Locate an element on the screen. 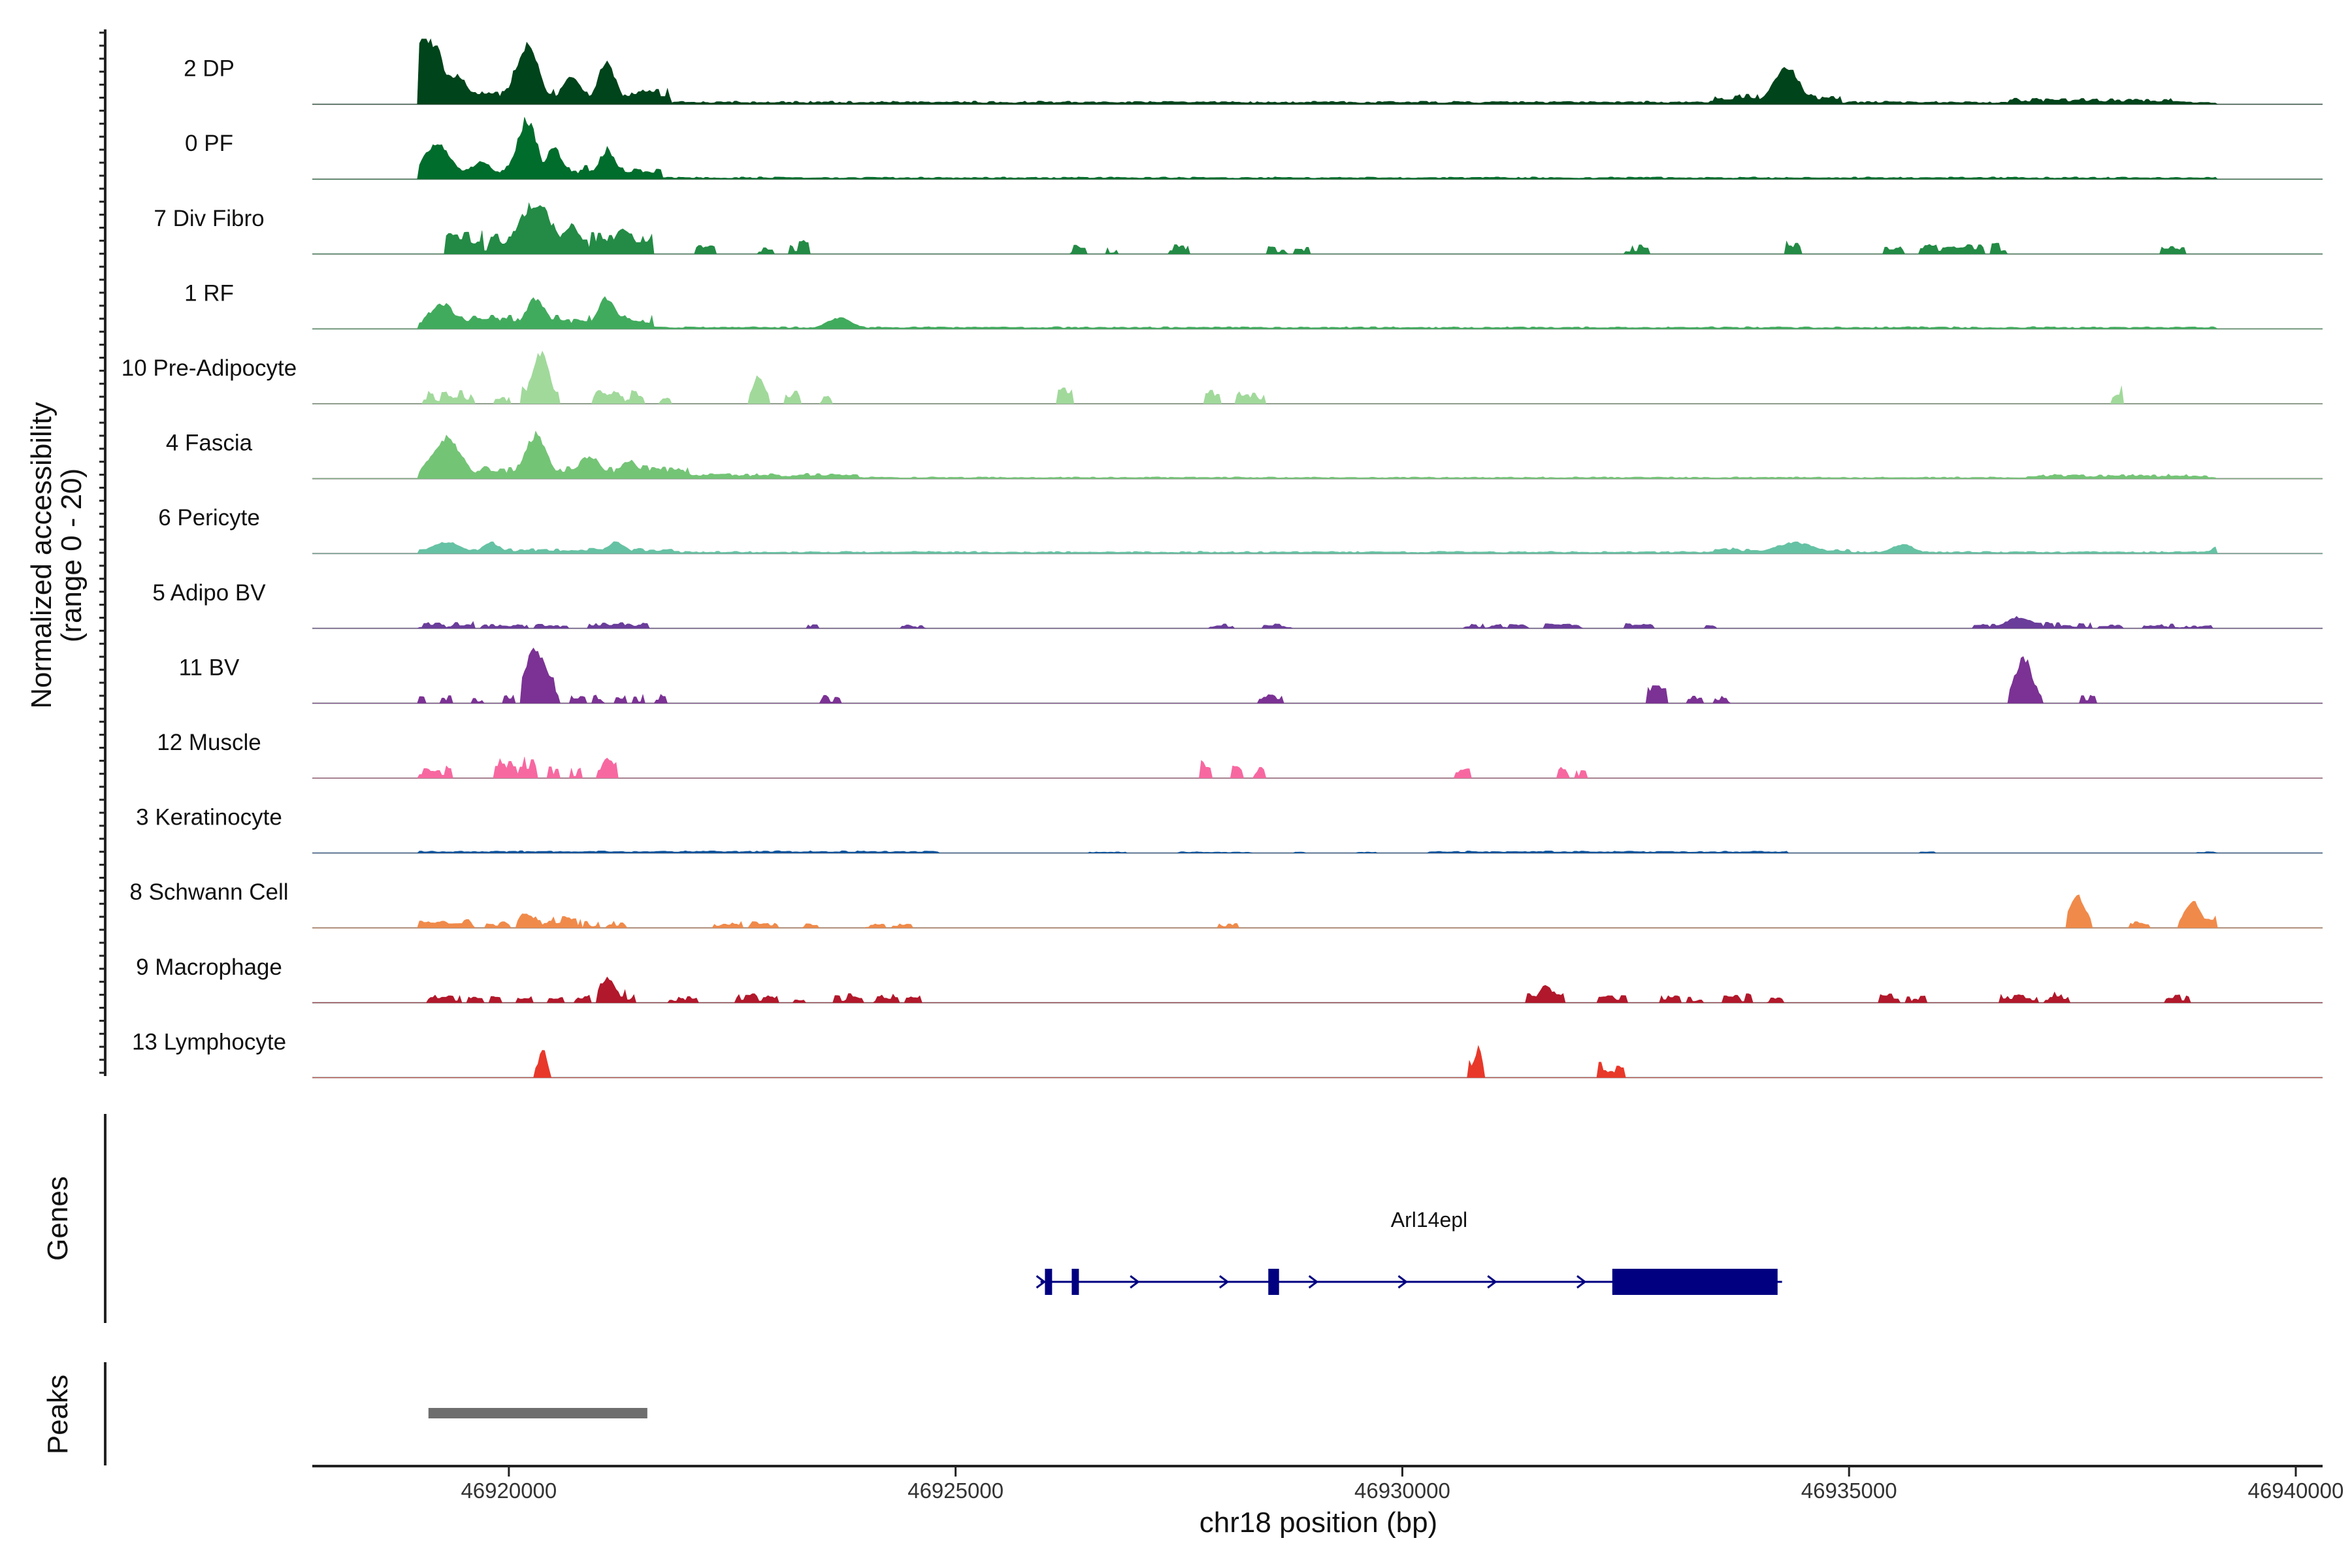 This screenshot has height=1568, width=2352. x-tick-label: 46940000 is located at coordinates (2296, 1490).